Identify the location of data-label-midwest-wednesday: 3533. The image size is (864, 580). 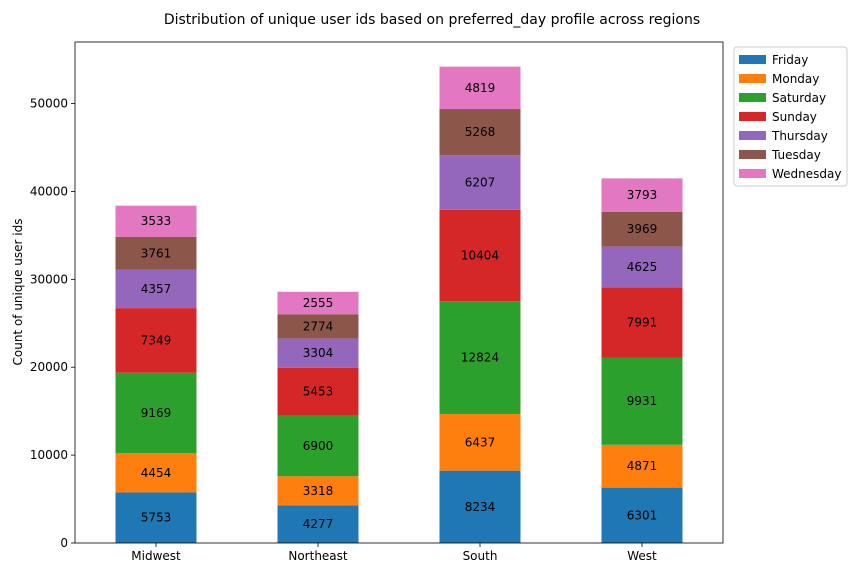
(156, 221).